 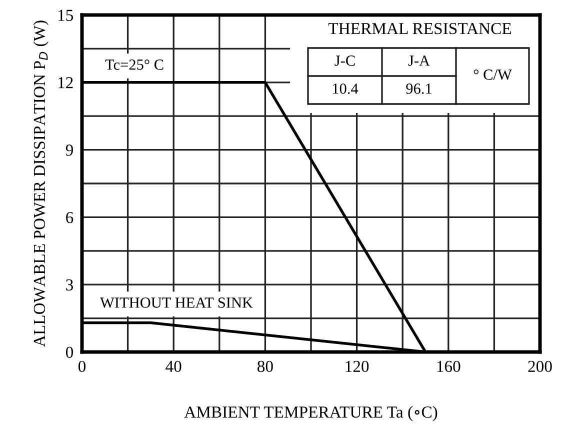 What do you see at coordinates (40, 183) in the screenshot?
I see `y-axis-title: ALLOWABLE POWER DISSIPATION P$_{D}$ (W)` at bounding box center [40, 183].